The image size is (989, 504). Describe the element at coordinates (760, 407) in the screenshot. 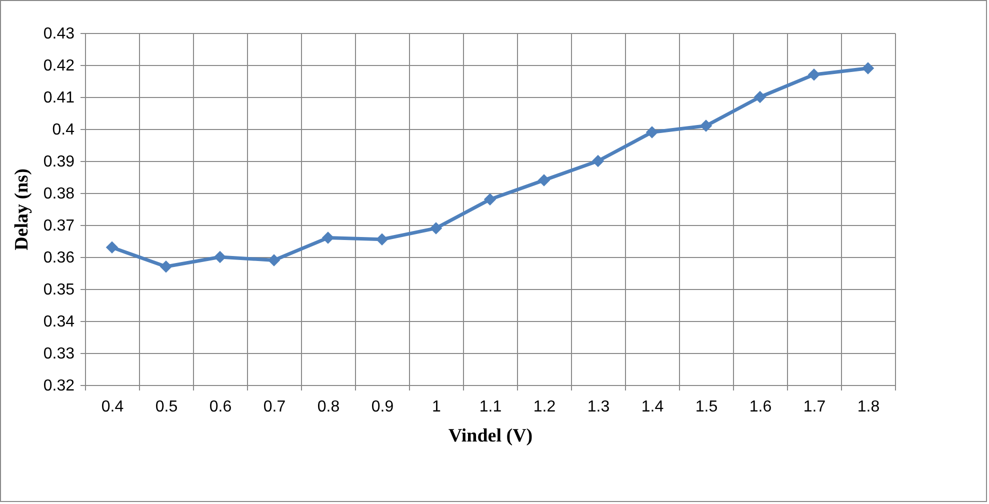

I see `x-tick-label: 1.6` at that location.